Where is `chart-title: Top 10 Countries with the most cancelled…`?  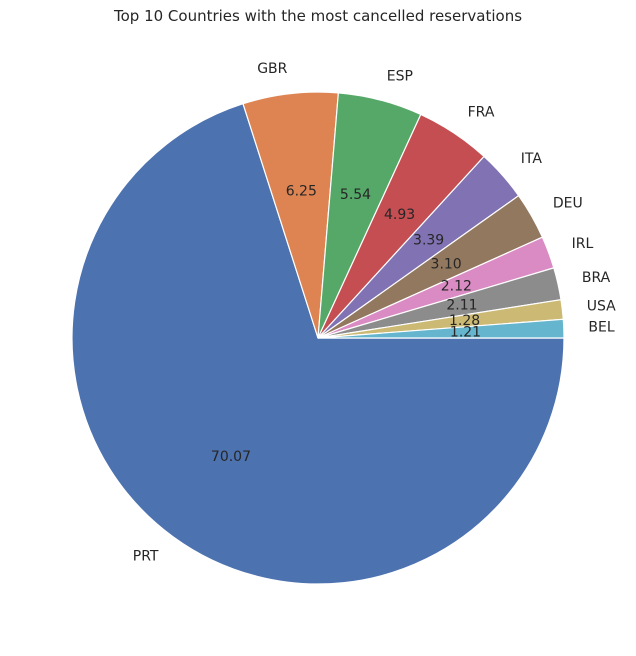 chart-title: Top 10 Countries with the most cancelled… is located at coordinates (318, 16).